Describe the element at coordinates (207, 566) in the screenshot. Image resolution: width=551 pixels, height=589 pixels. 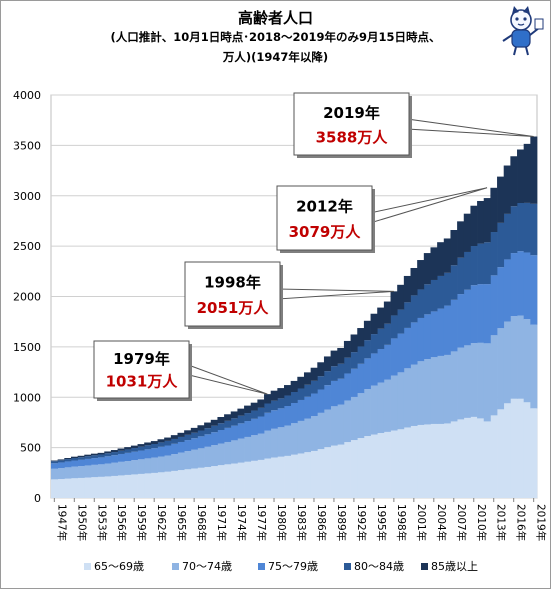
I see `legend-label: 70〜74歳` at that location.